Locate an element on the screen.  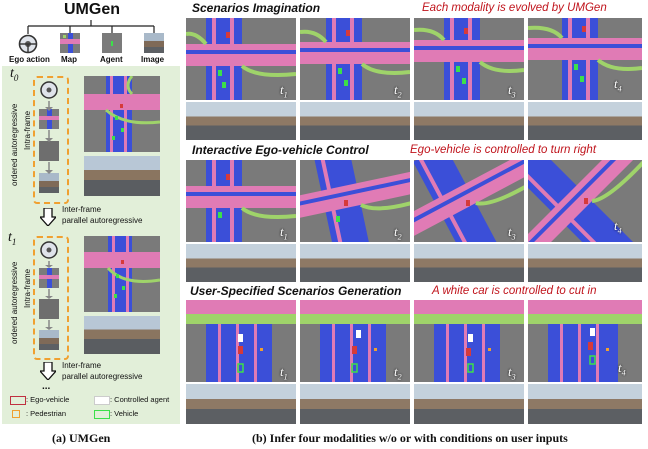
intra-arrows-t0 is located at coordinates (49, 137).